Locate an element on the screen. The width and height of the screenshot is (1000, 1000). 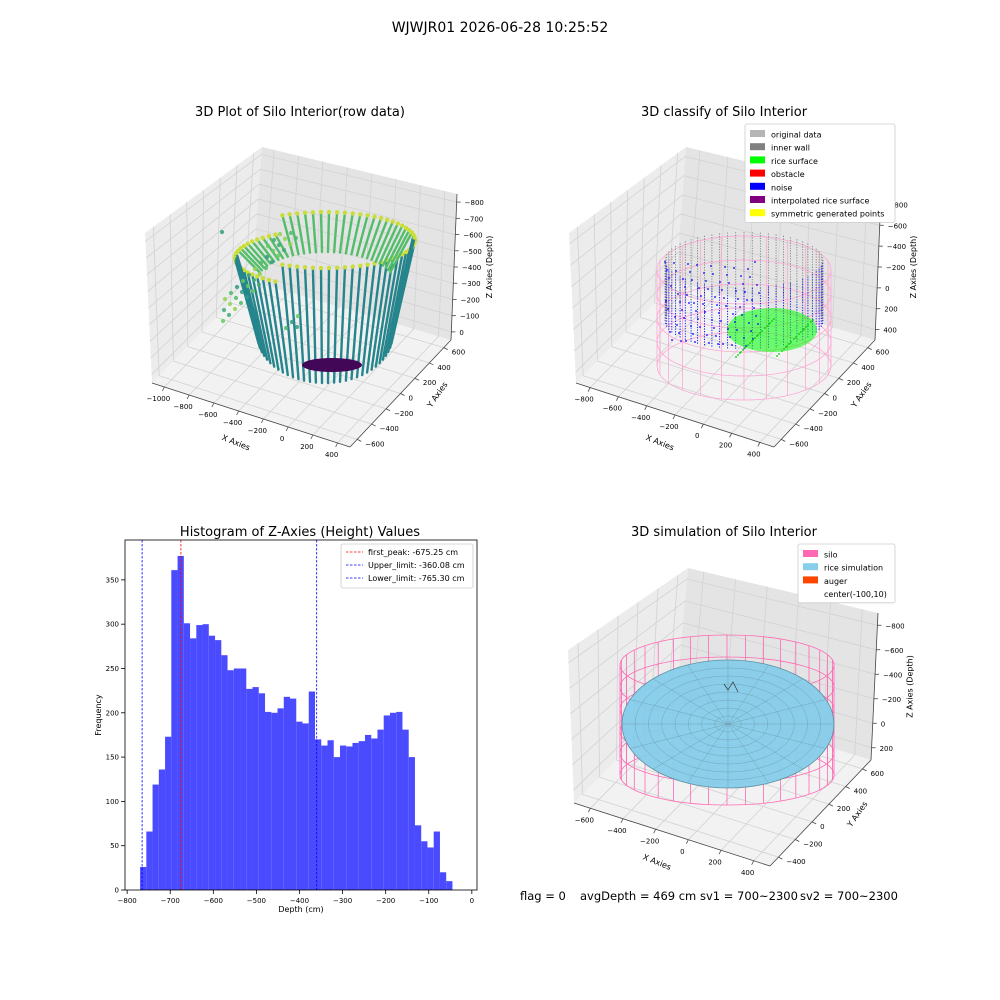
cls-z-tick-label: −800 is located at coordinates (898, 205).